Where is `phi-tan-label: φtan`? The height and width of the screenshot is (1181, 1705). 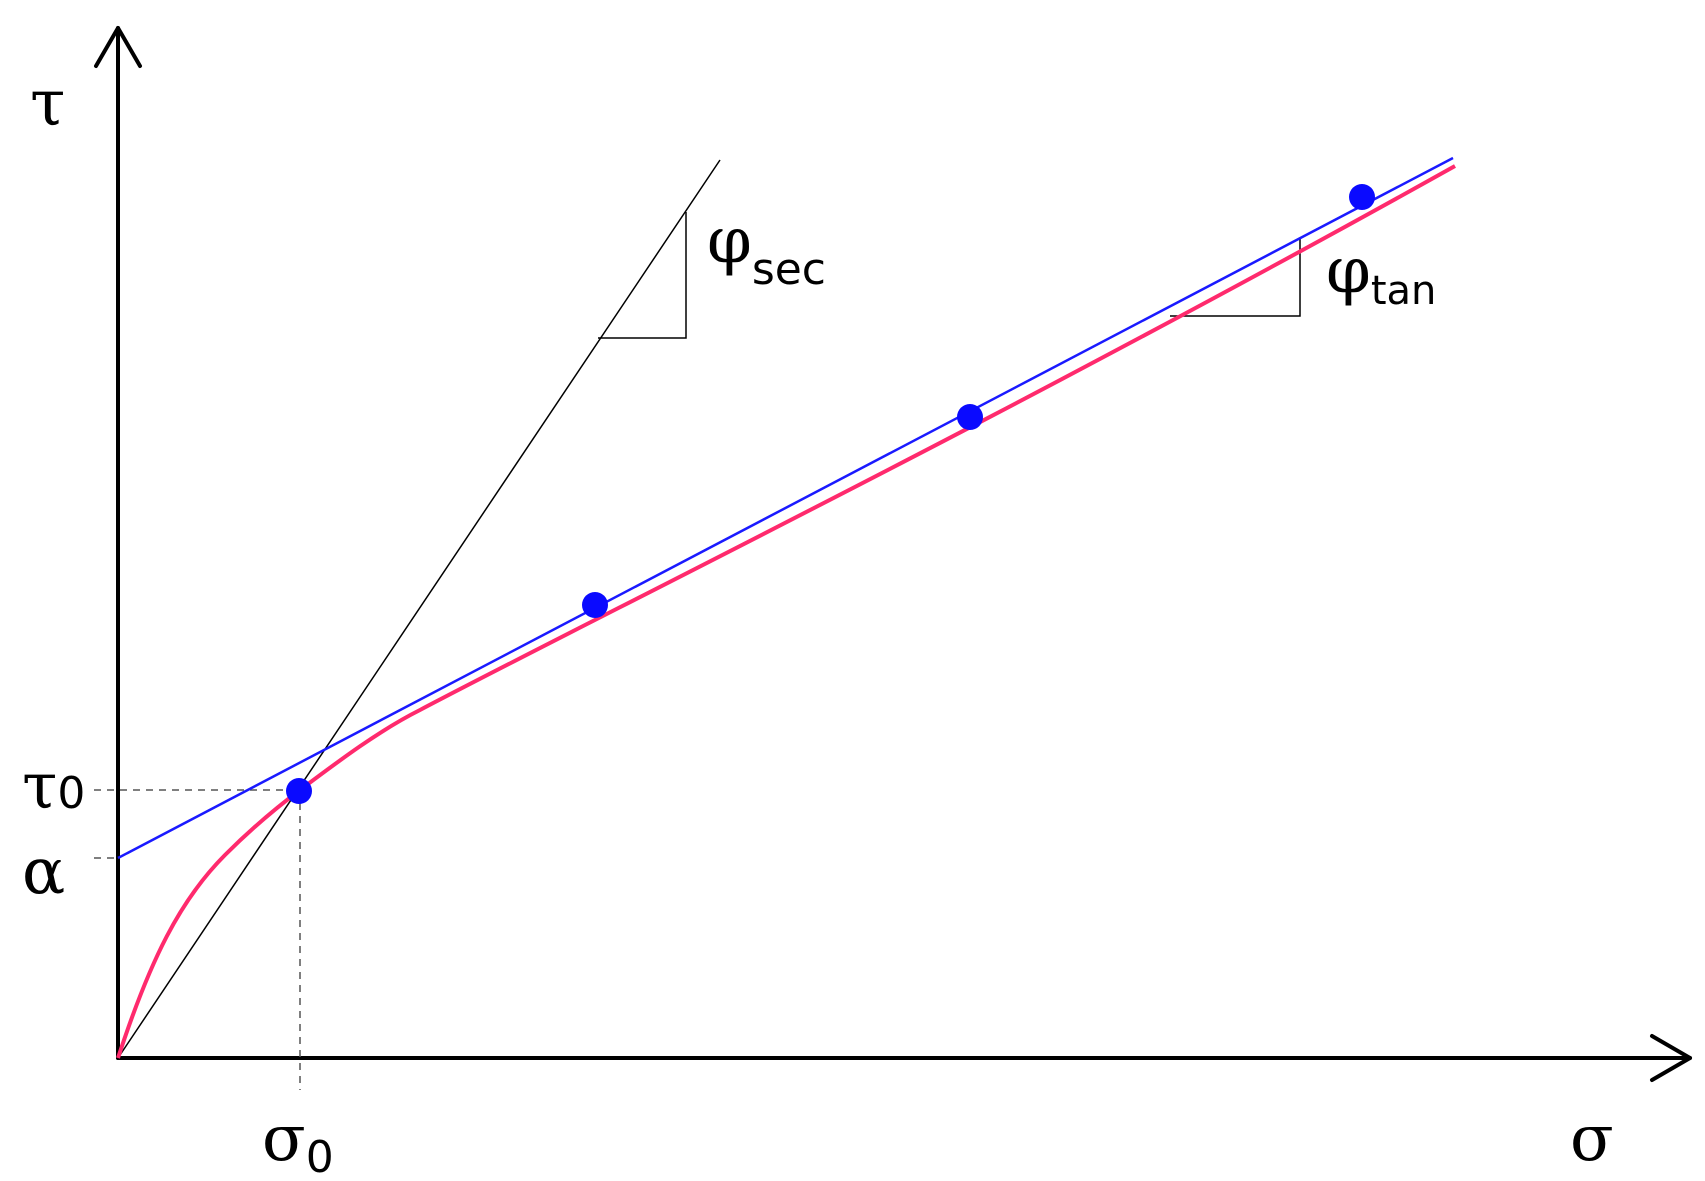 phi-tan-label: φtan is located at coordinates (1381, 274).